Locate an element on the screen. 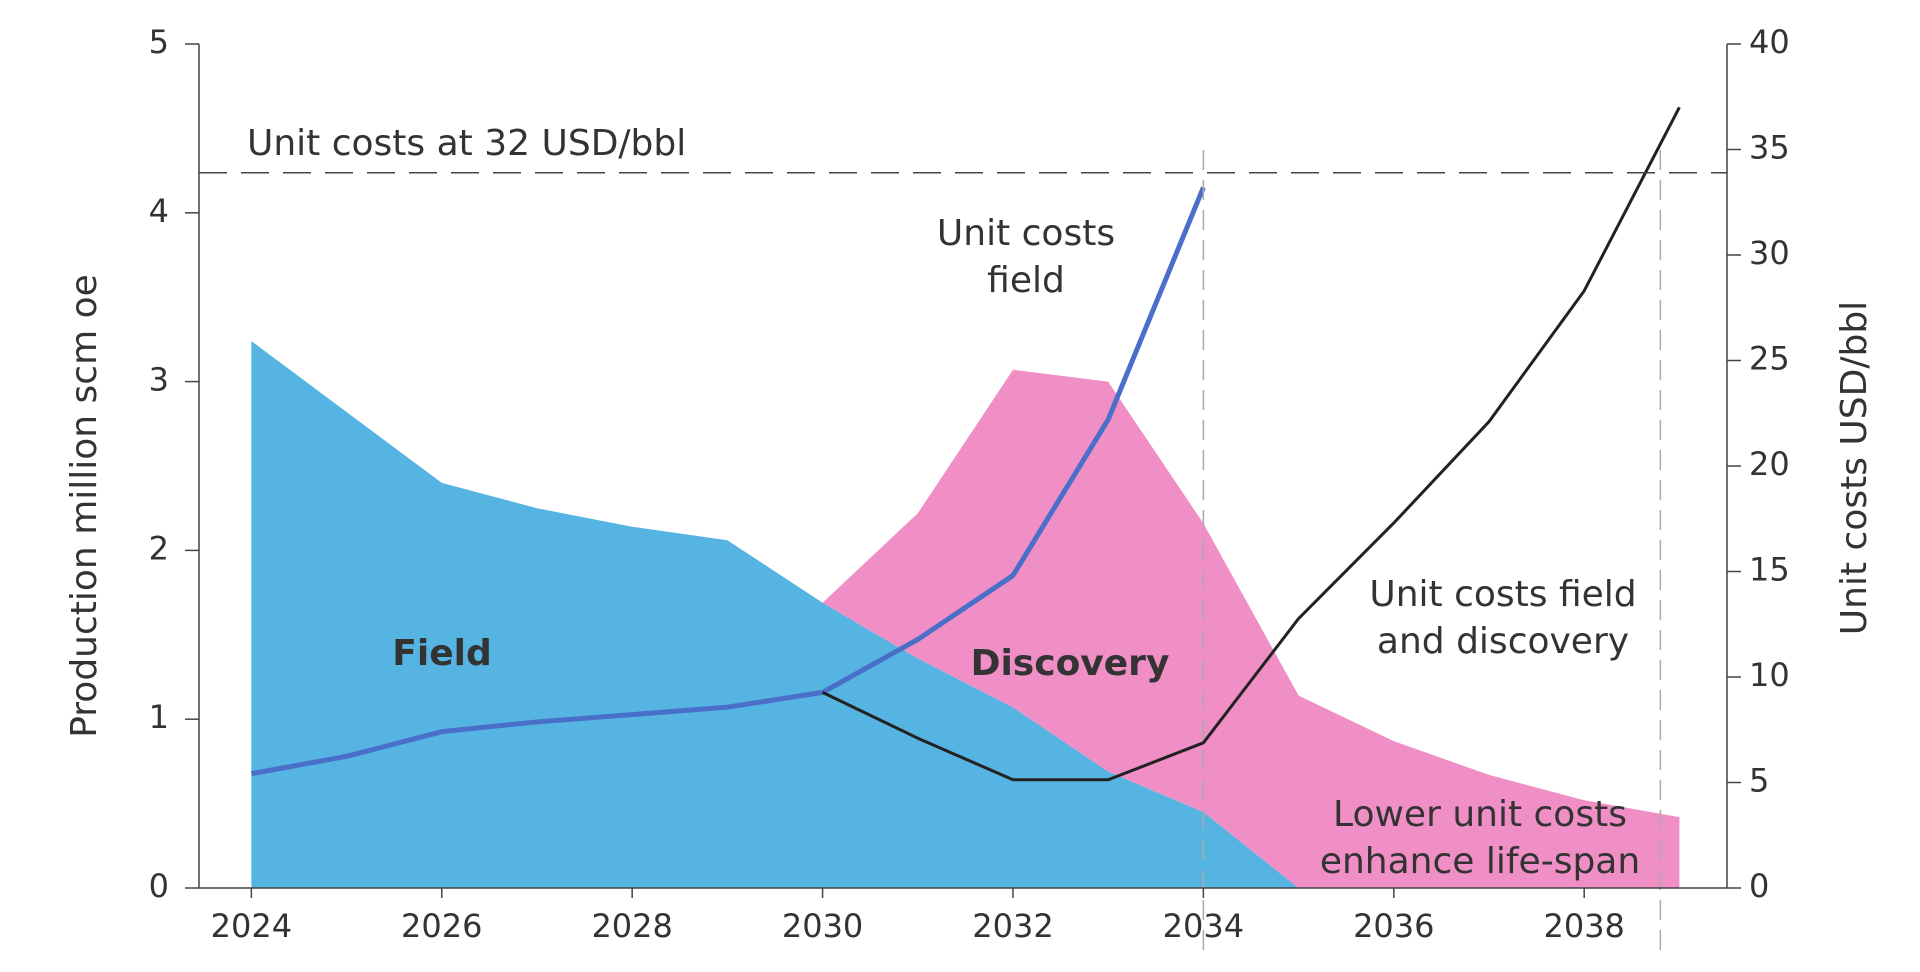  x-tick-label: 2038 is located at coordinates (1583, 926).